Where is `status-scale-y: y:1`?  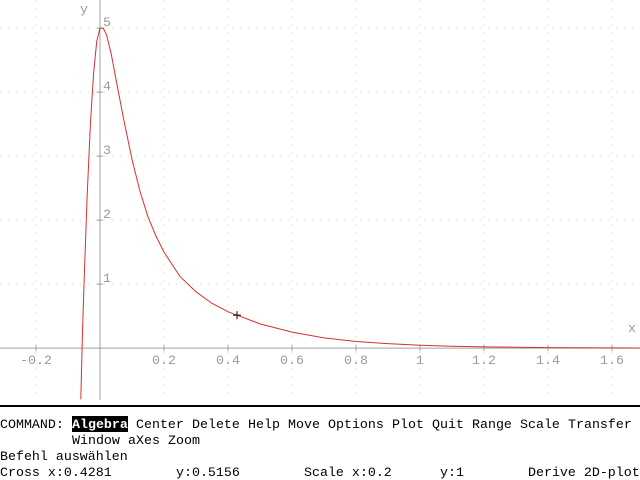 status-scale-y: y:1 is located at coordinates (452, 472).